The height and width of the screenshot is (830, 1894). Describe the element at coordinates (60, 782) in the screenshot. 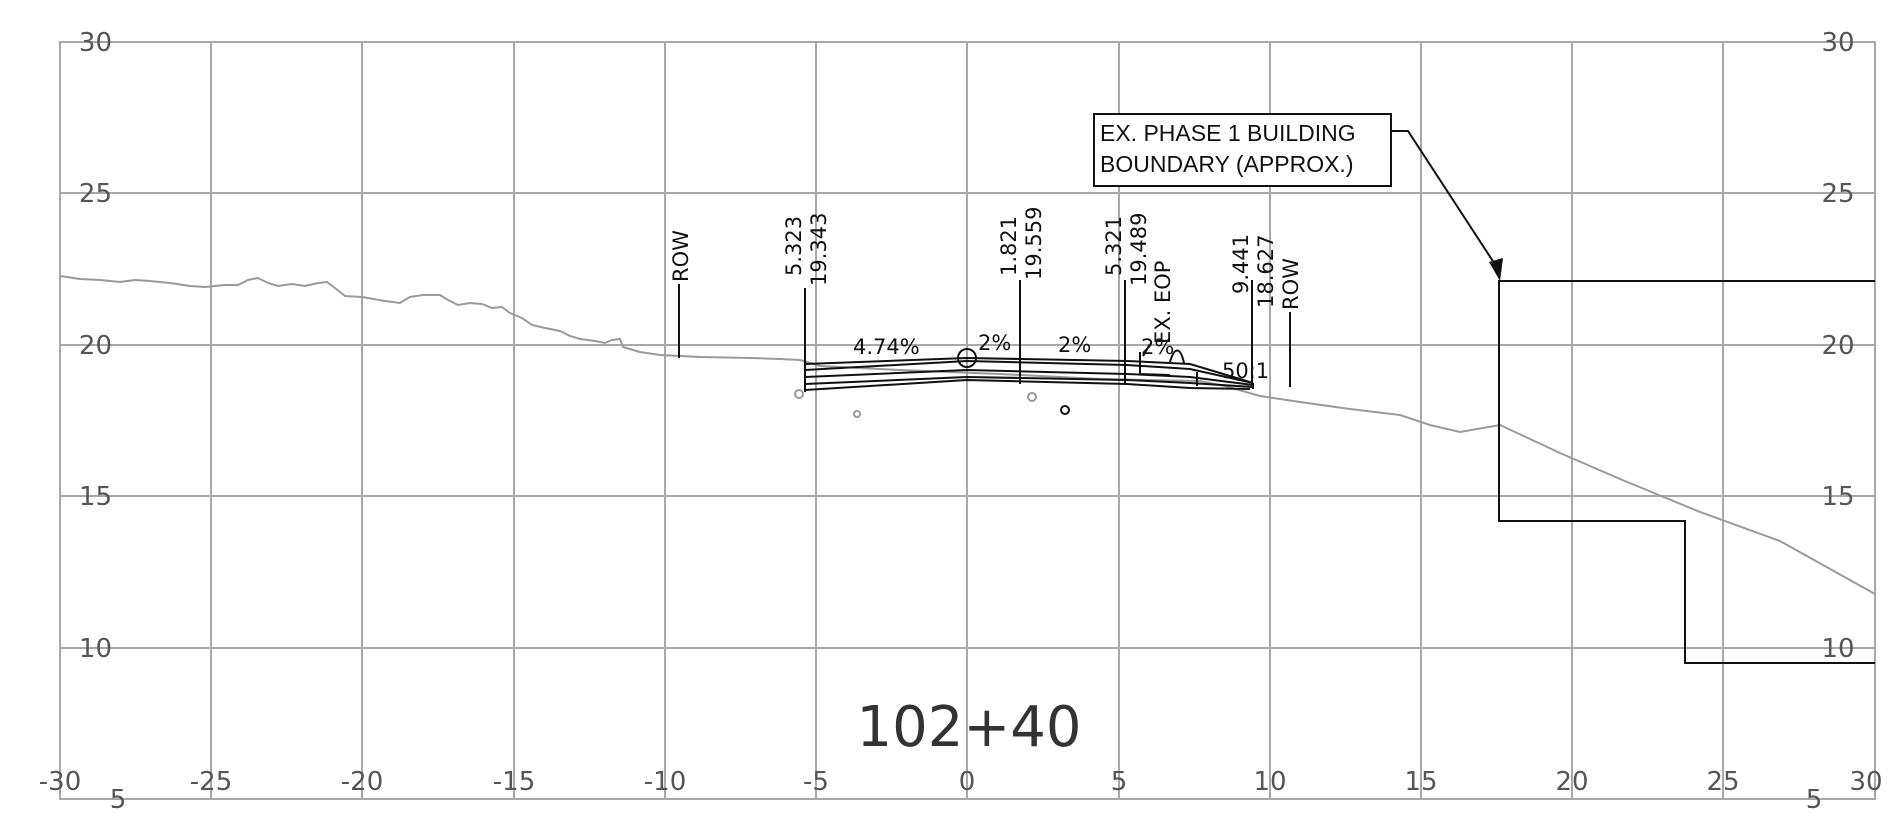

I see `x-tick: -30` at that location.